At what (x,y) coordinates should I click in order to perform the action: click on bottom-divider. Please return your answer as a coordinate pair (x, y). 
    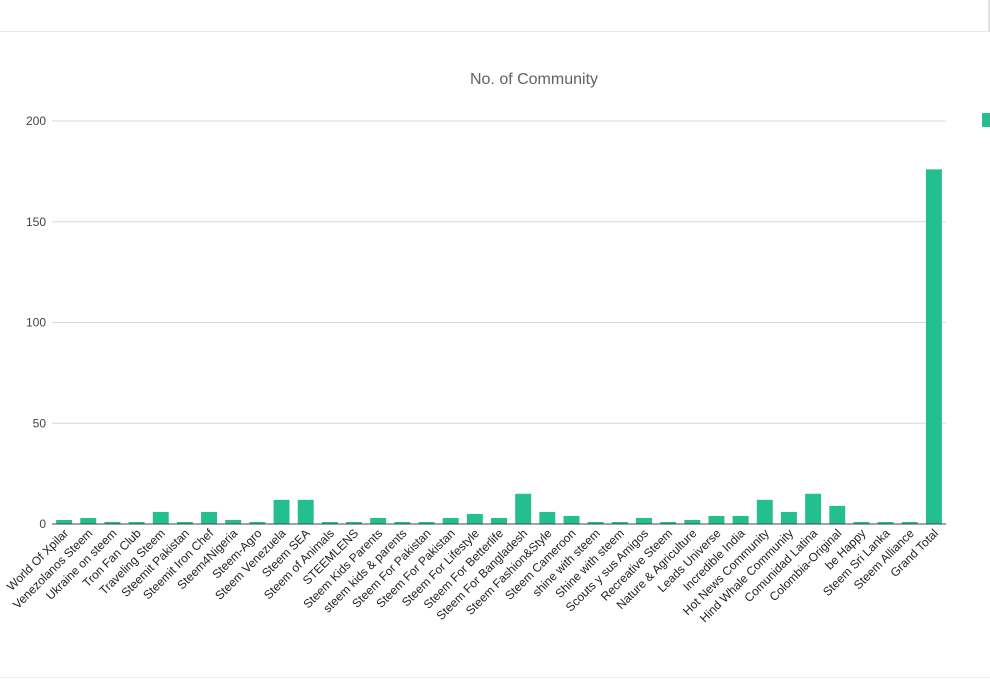
    Looking at the image, I should click on (495, 677).